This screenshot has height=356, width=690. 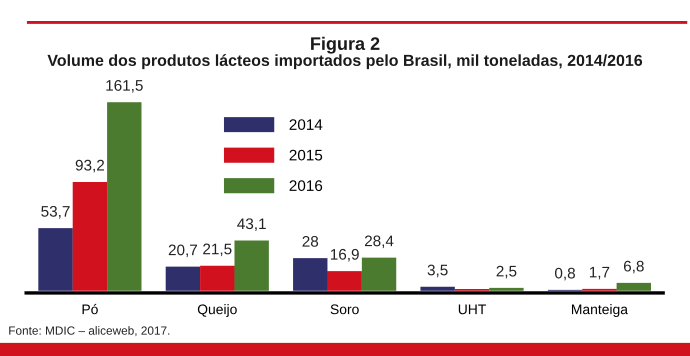 I want to click on source-note: Fonte: MDIC – aliceweb, 2017., so click(x=89, y=331).